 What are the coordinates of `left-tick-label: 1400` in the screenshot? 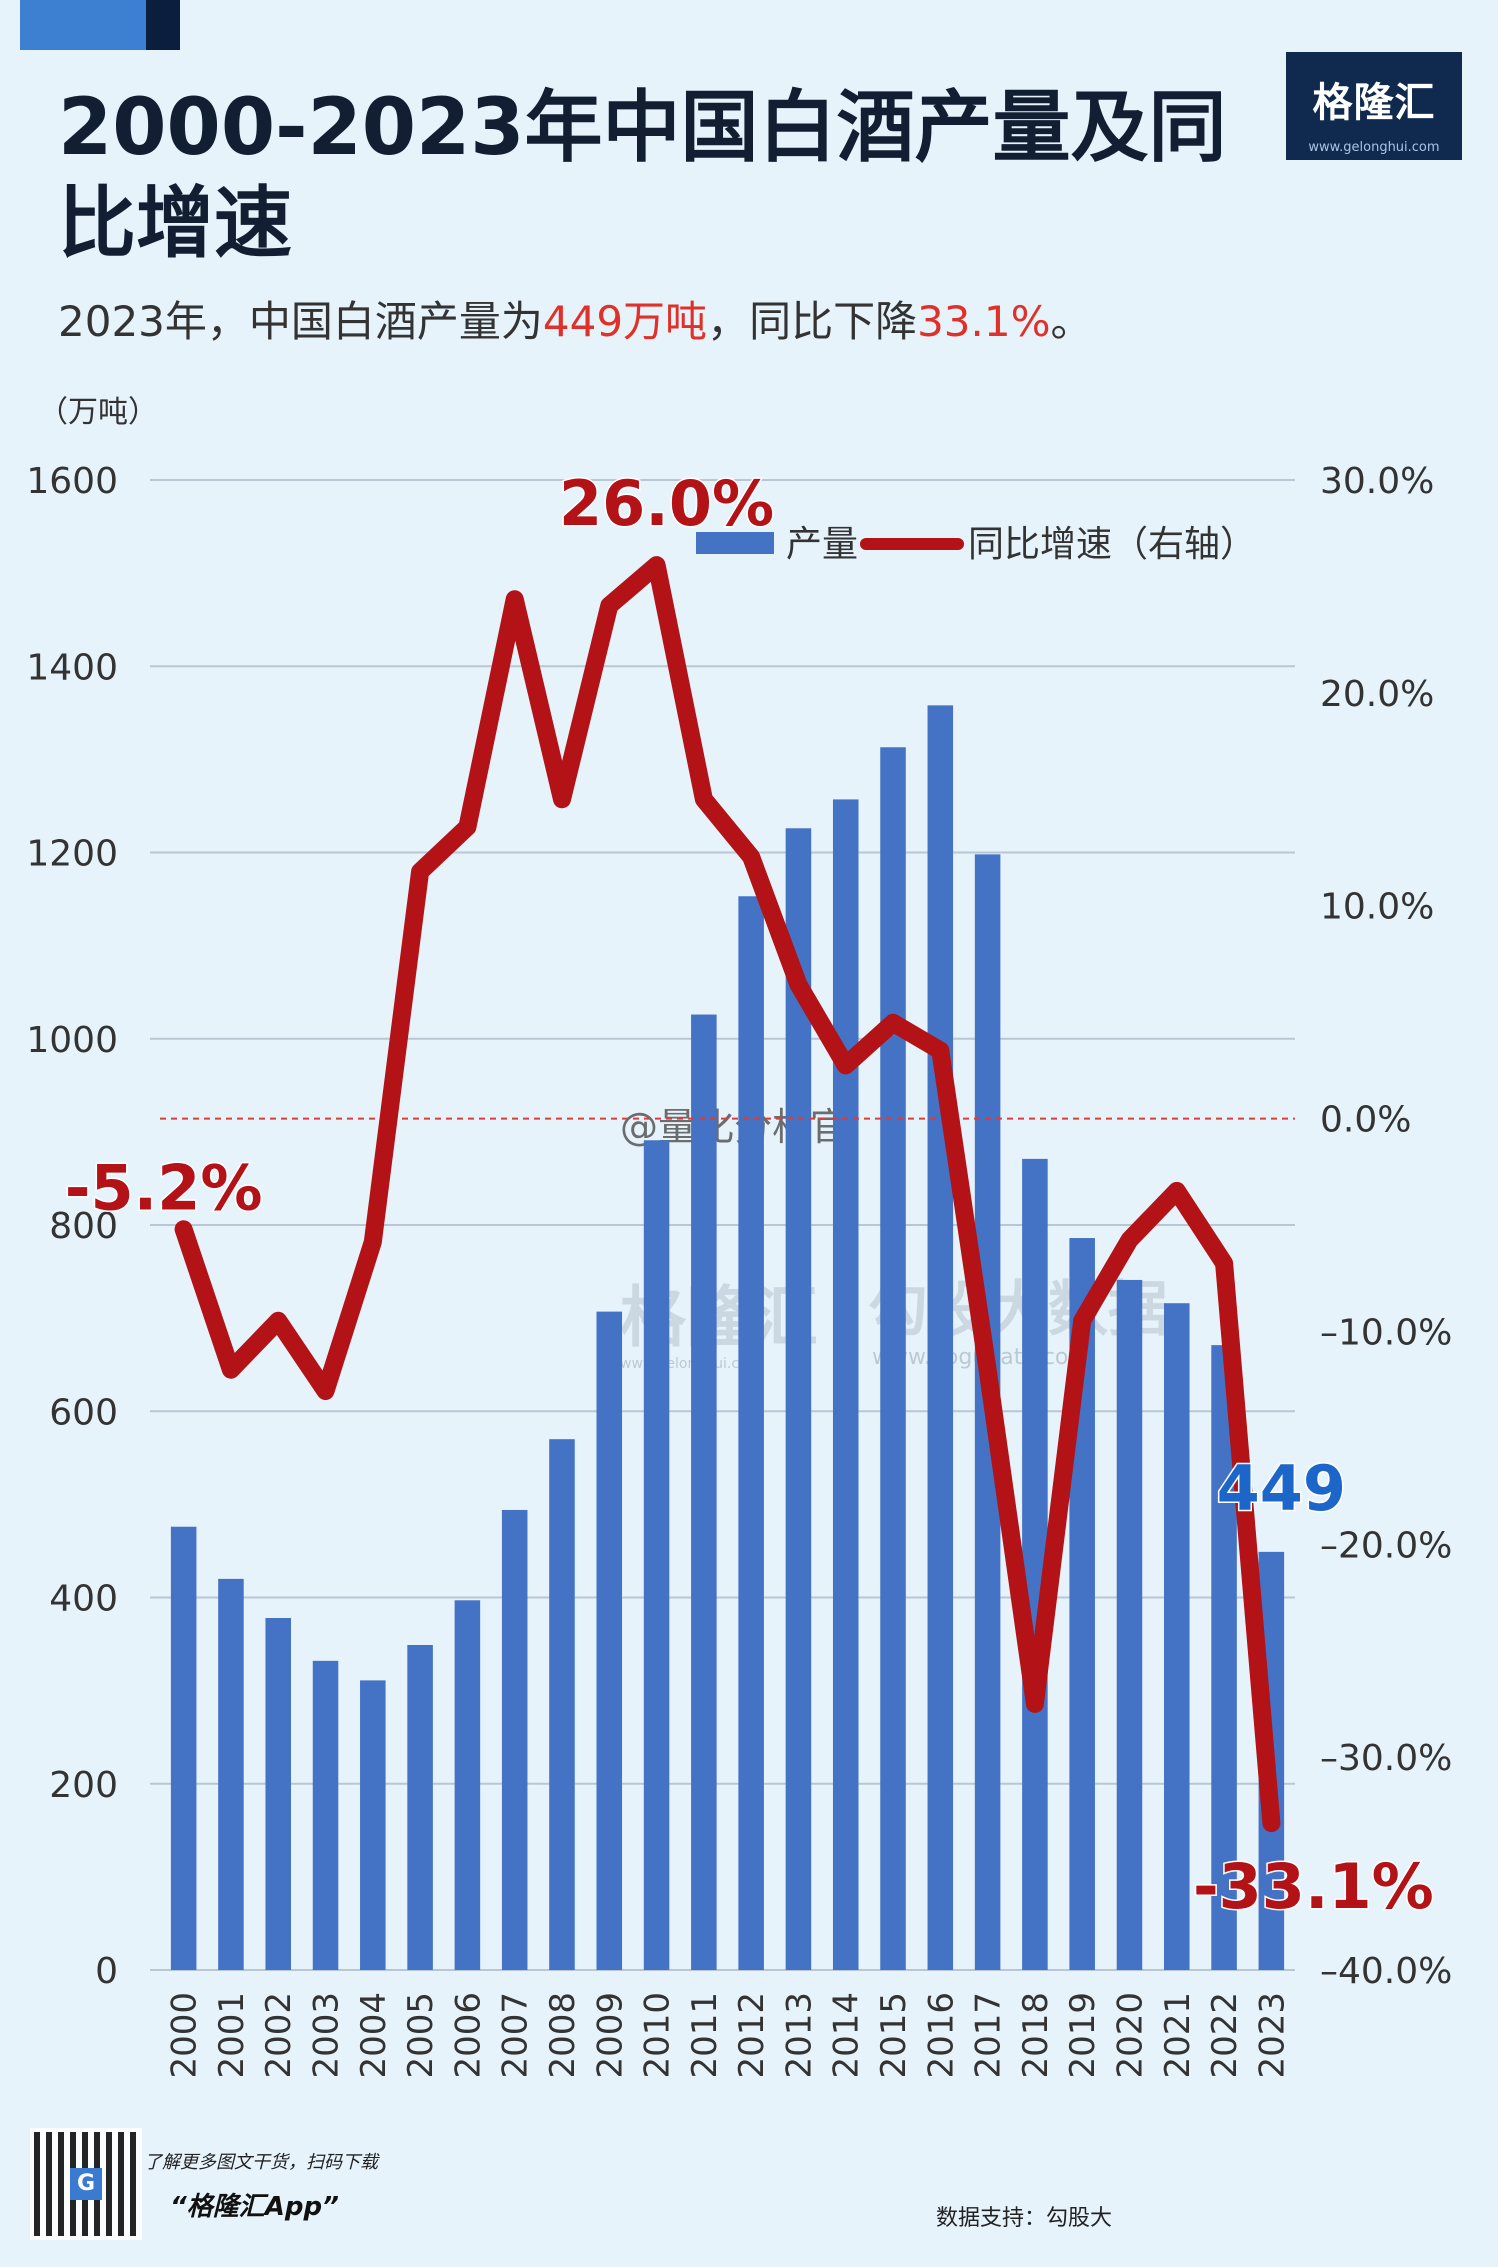 It's located at (72, 667).